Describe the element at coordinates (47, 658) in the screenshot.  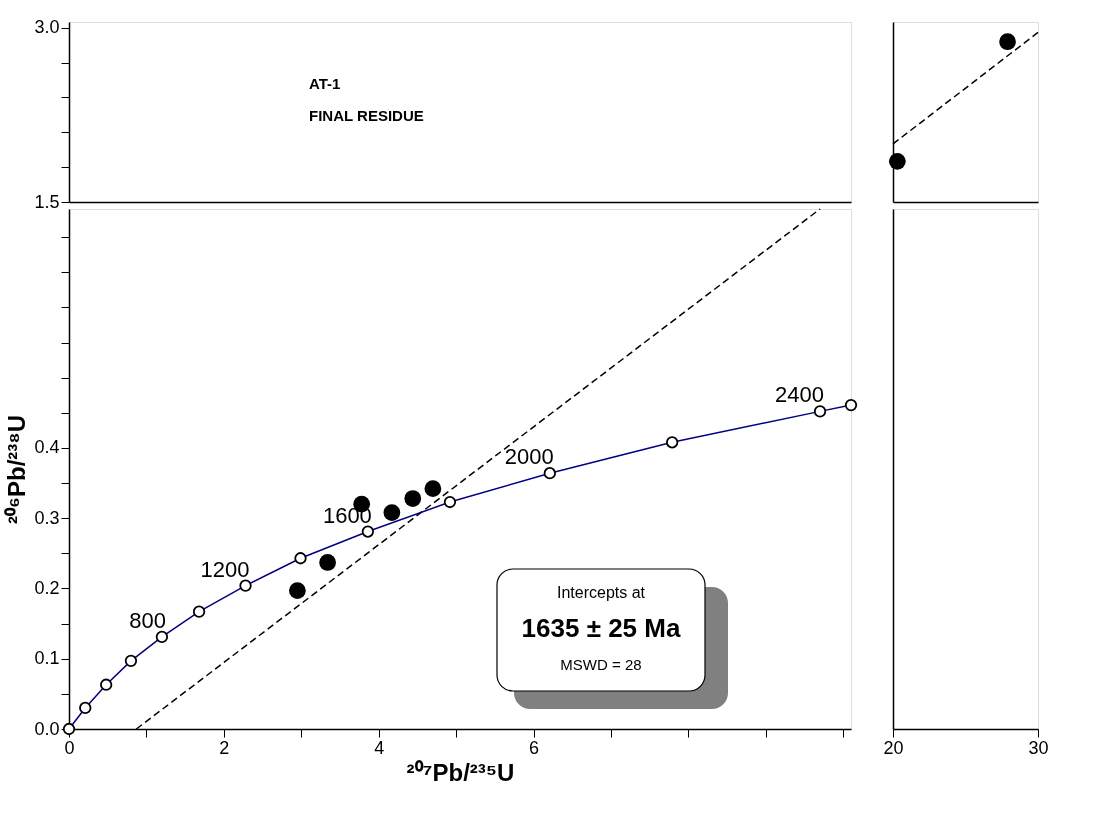
I see `y-tick-label: 0.1` at that location.